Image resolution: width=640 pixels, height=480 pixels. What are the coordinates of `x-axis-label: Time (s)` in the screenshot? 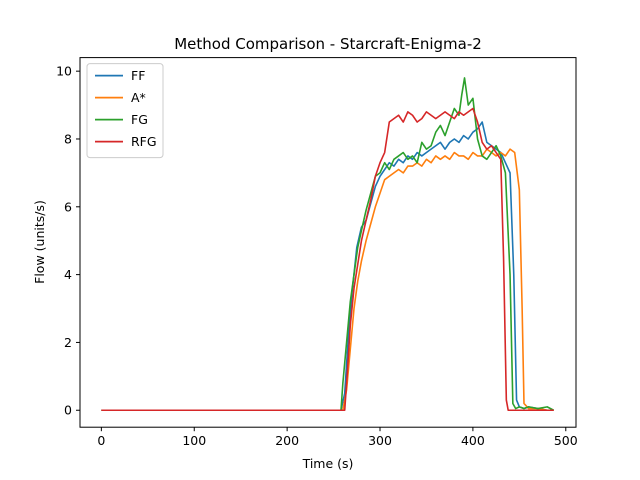 It's located at (328, 463).